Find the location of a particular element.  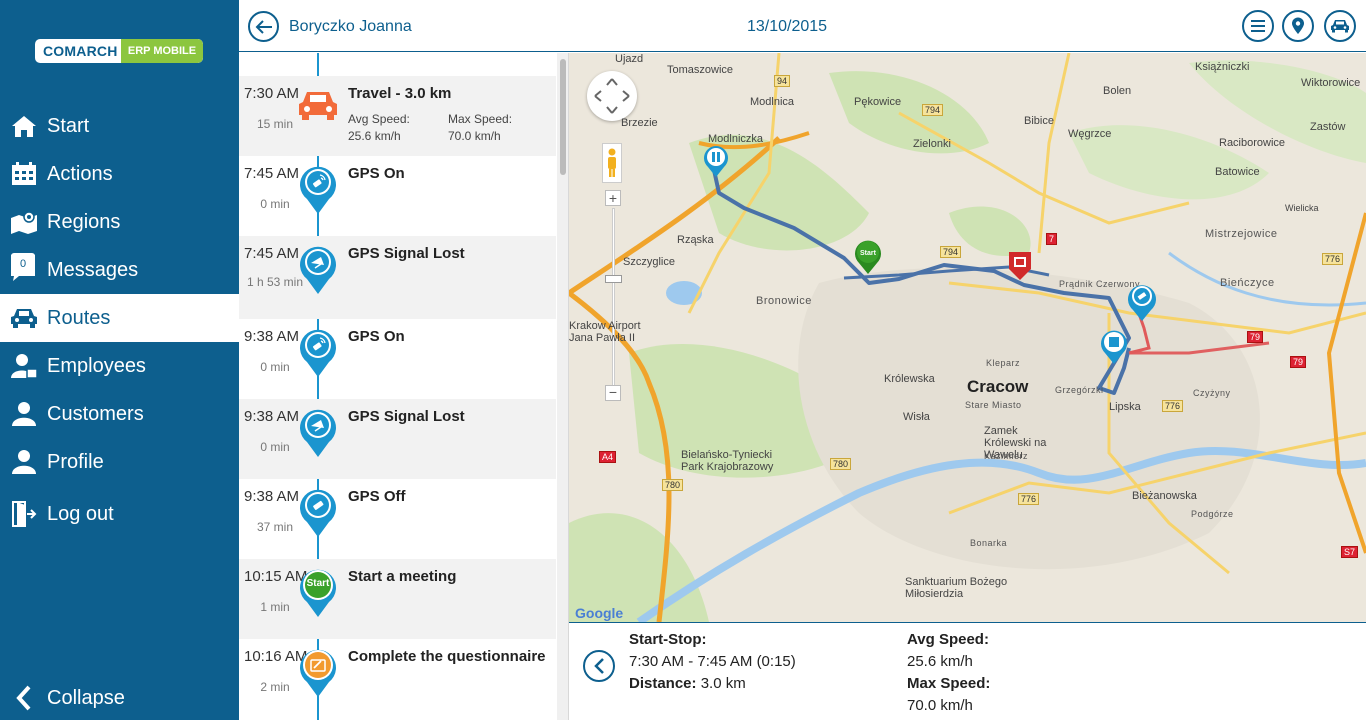

nav-item-routes: Routes is located at coordinates (119, 318).